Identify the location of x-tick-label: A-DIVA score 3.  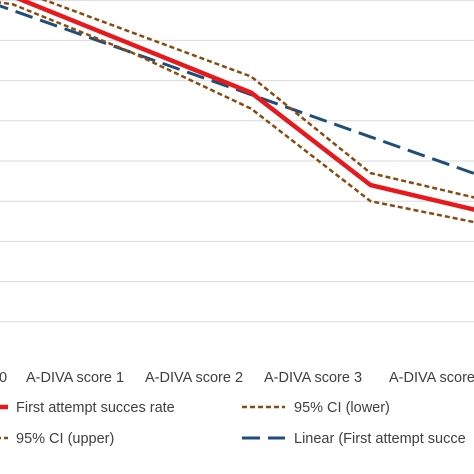
(313, 378).